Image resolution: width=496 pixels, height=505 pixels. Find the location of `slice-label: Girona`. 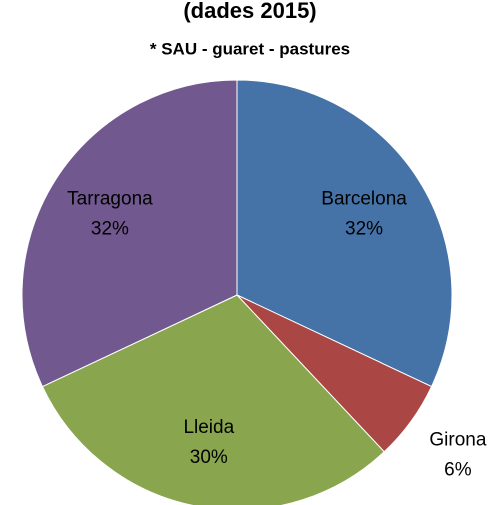

slice-label: Girona is located at coordinates (457, 440).